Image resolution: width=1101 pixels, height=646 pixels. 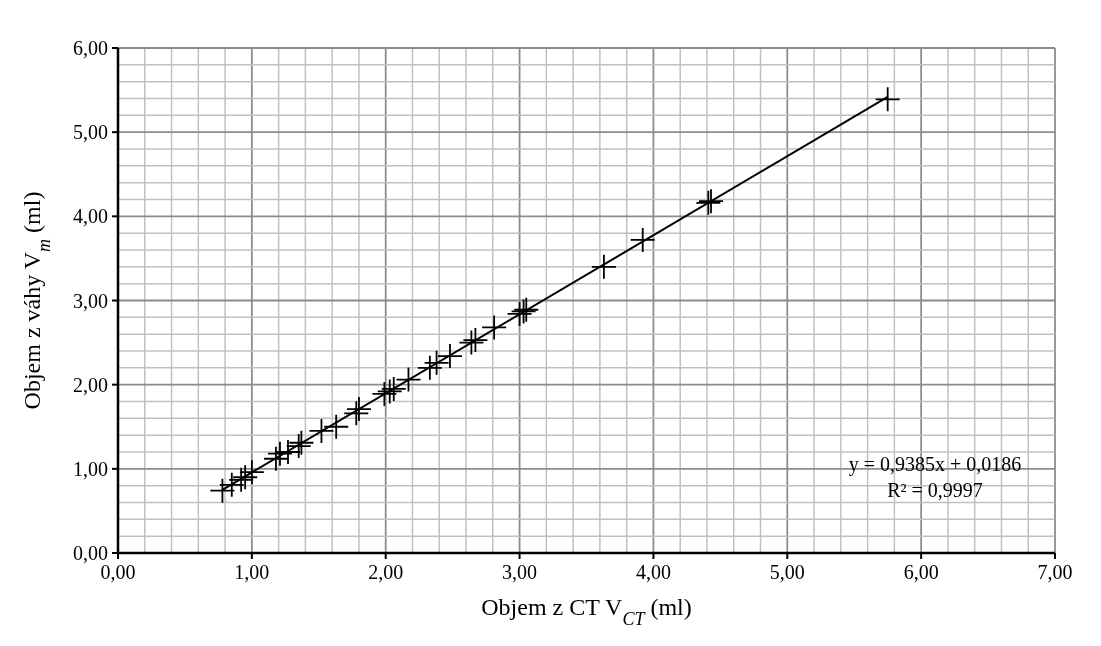 I want to click on y-tick-label: 5,00, so click(x=90, y=132).